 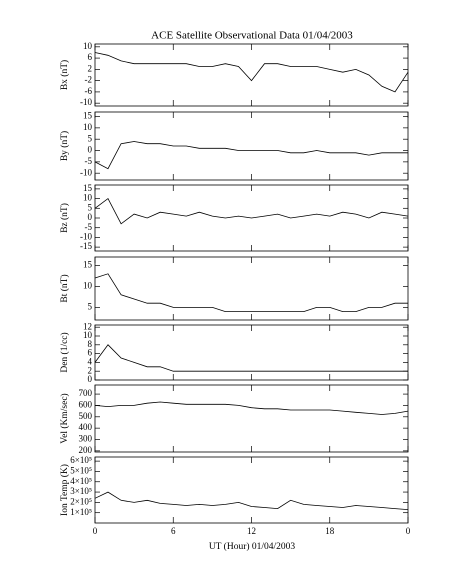 What do you see at coordinates (173, 531) in the screenshot?
I see `x-tick-label: 6` at bounding box center [173, 531].